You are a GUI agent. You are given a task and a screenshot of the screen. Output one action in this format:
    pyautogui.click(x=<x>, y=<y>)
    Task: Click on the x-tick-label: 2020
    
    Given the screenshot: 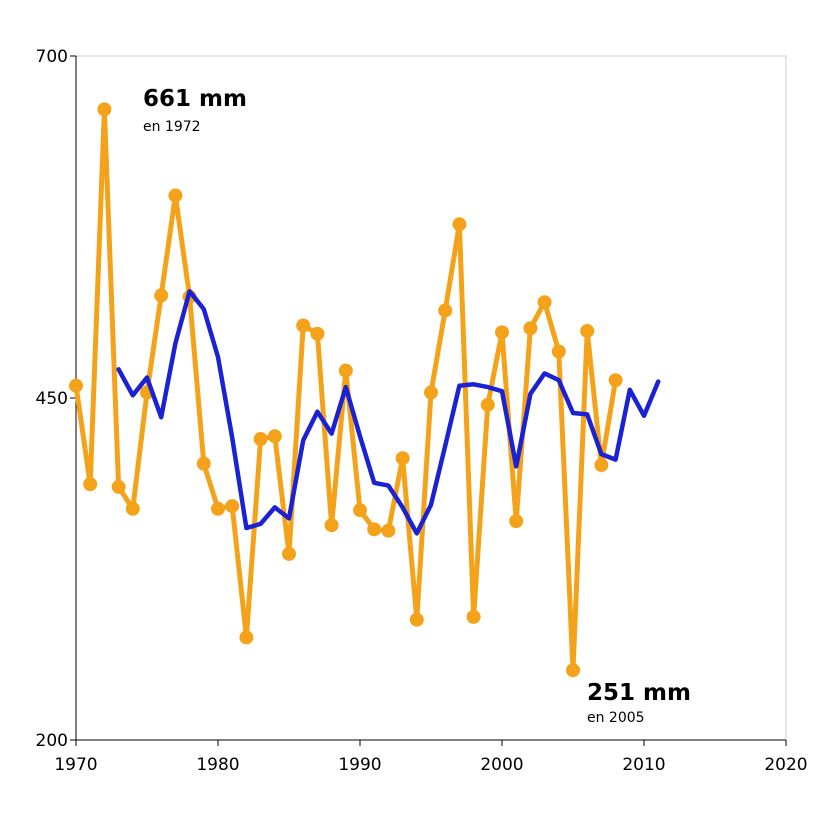 What is the action you would take?
    pyautogui.click(x=785, y=765)
    